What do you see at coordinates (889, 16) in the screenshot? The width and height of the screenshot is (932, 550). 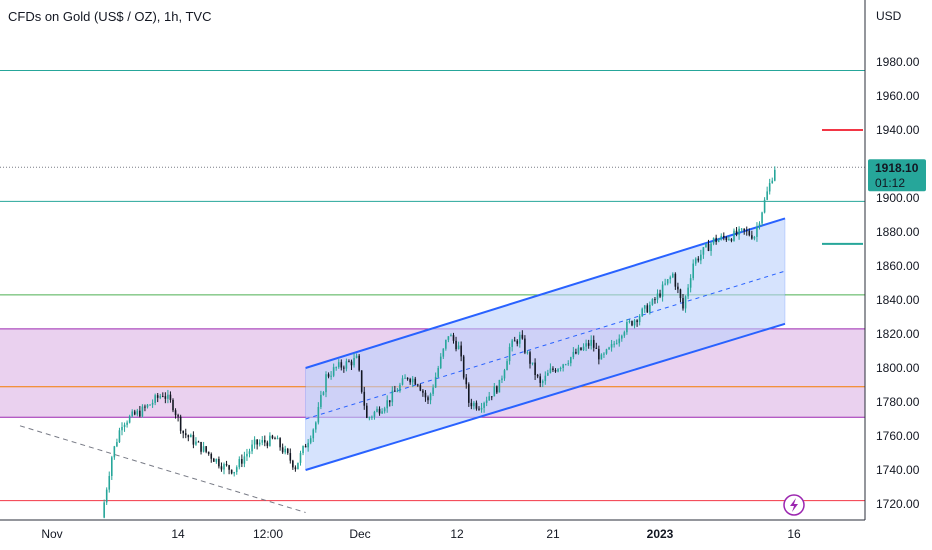 I see `price-axis-unit: USD` at bounding box center [889, 16].